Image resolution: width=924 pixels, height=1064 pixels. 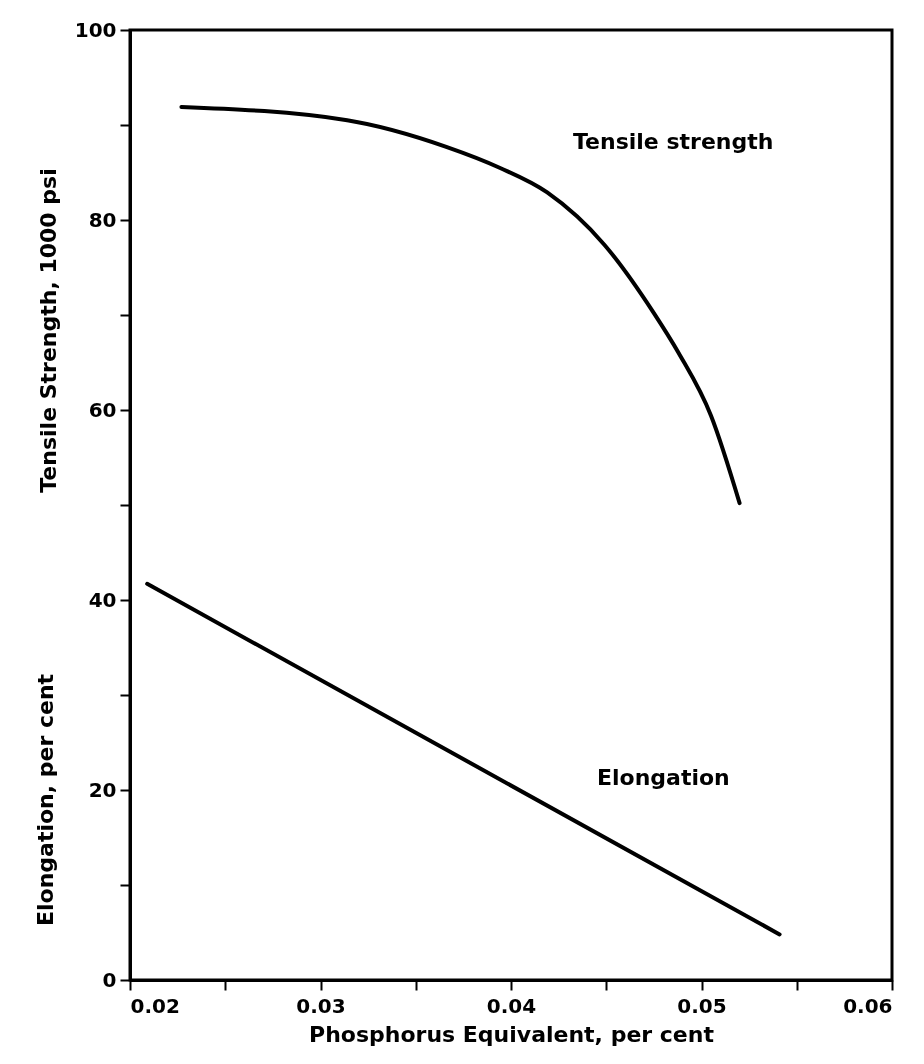 What do you see at coordinates (663, 777) in the screenshot?
I see `series-label: Elongation` at bounding box center [663, 777].